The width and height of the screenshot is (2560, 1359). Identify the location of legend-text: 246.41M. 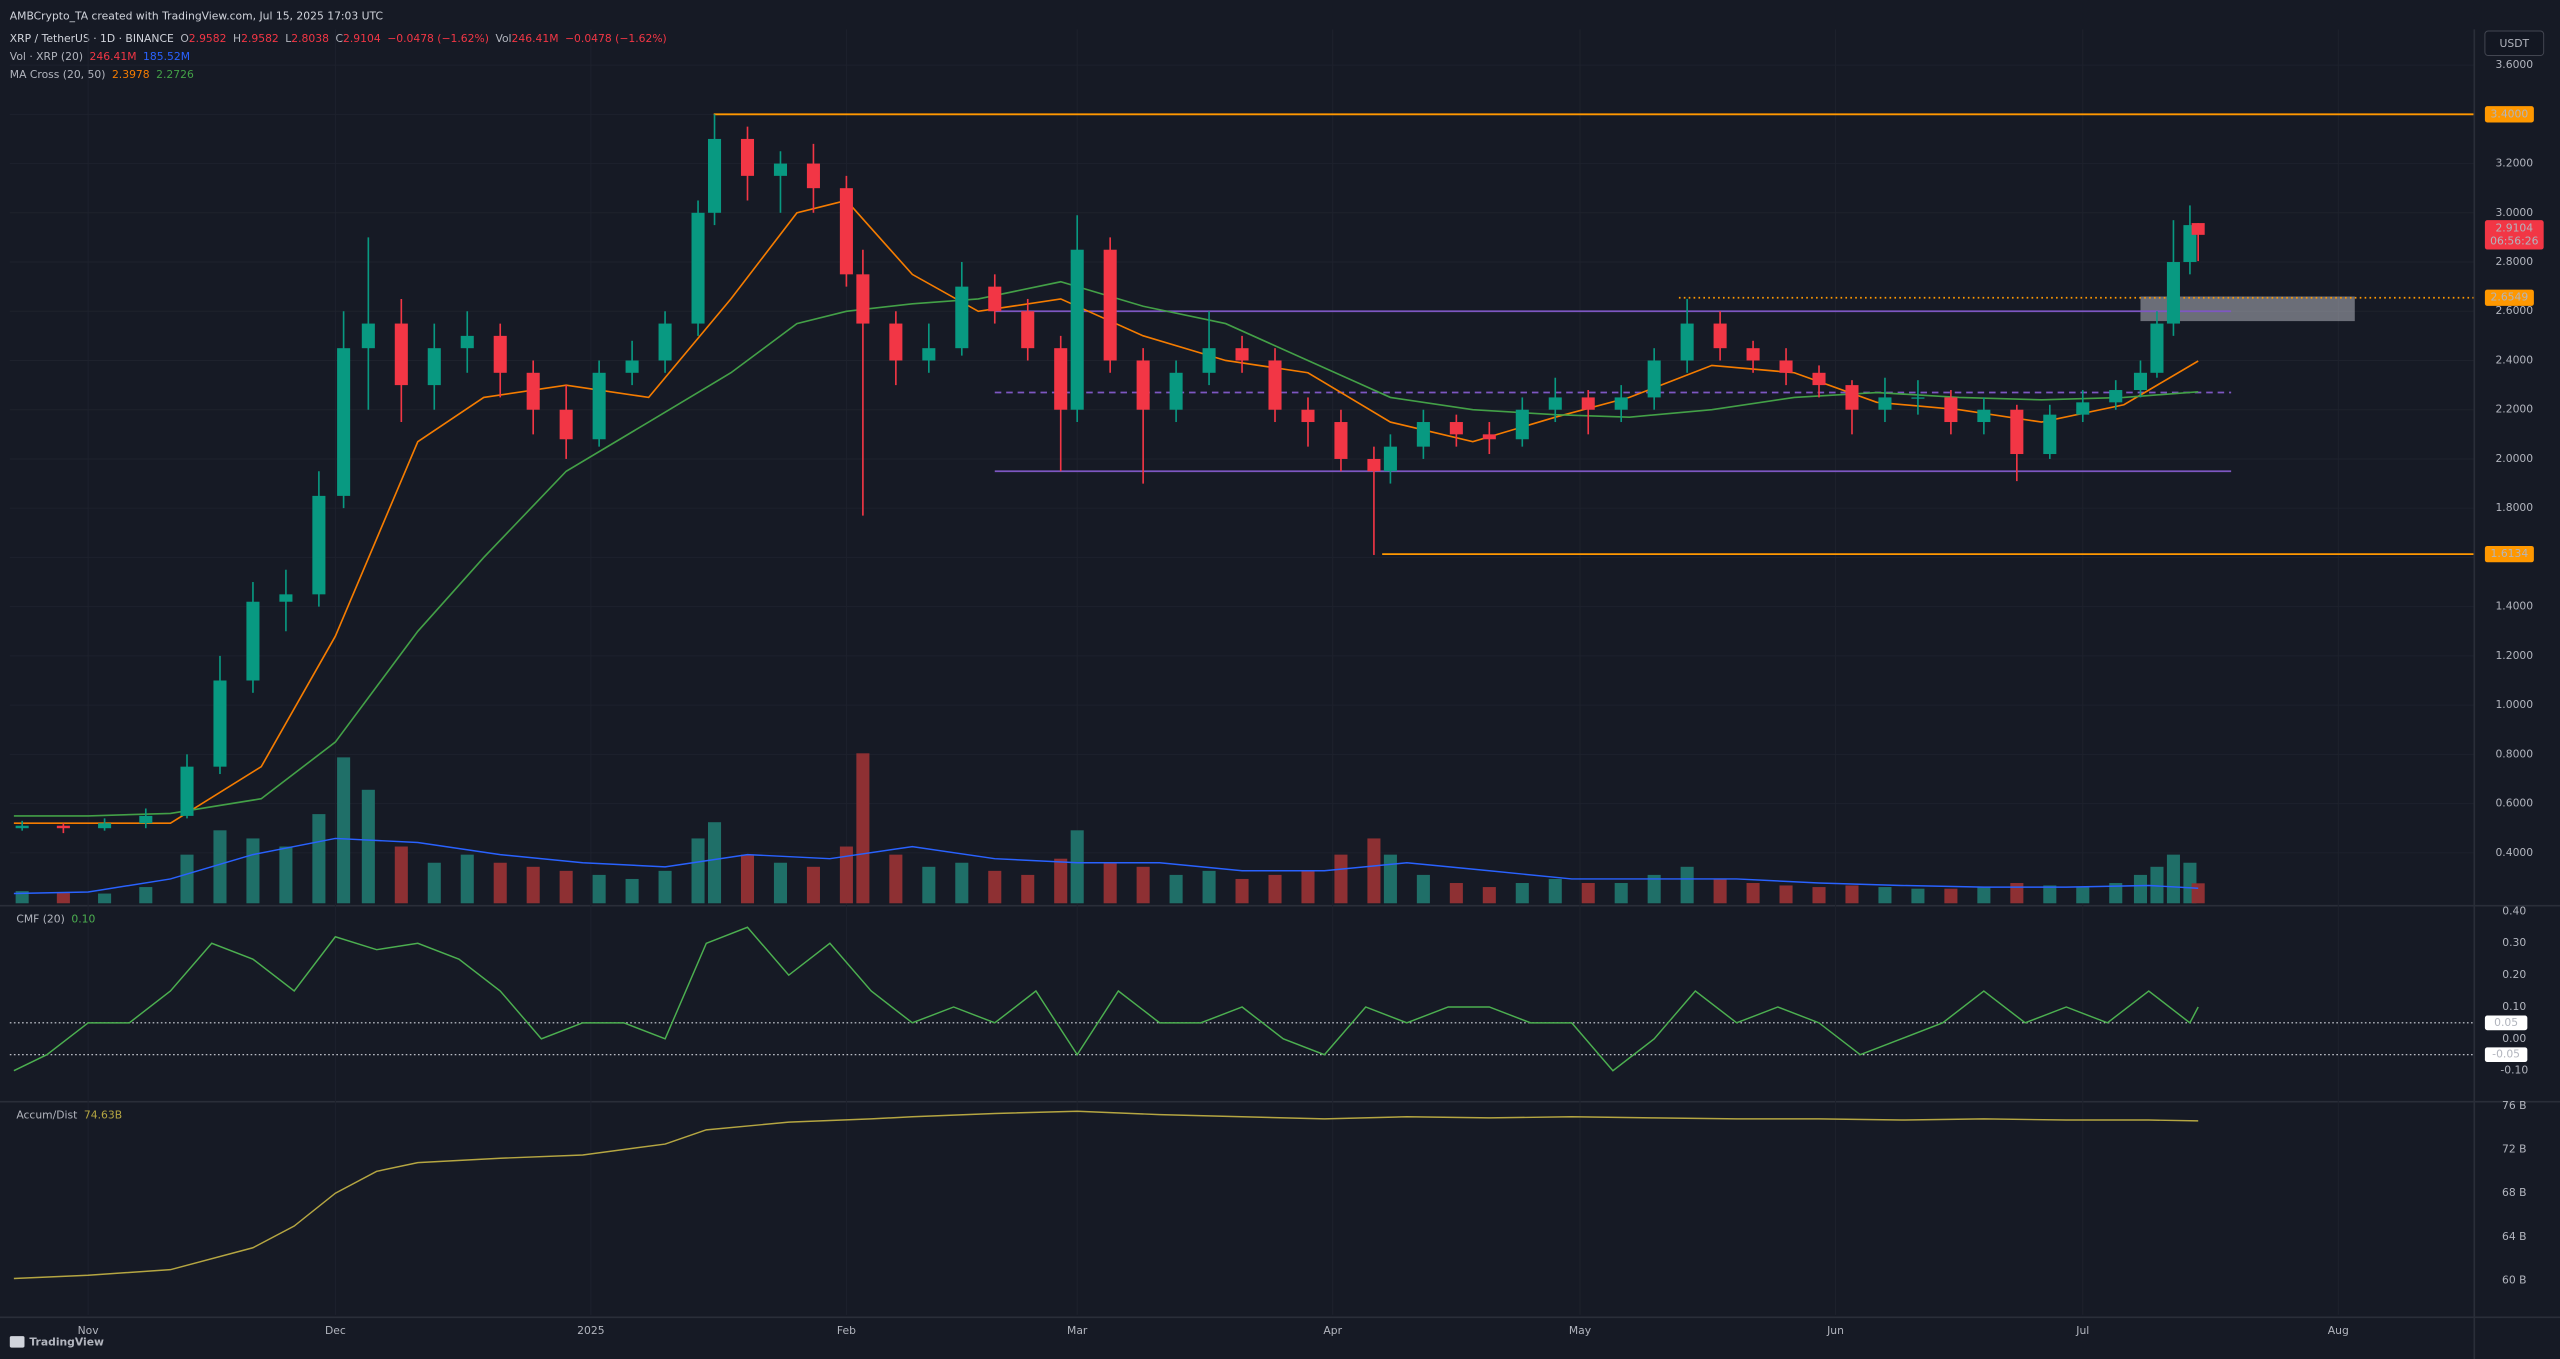
(113, 56).